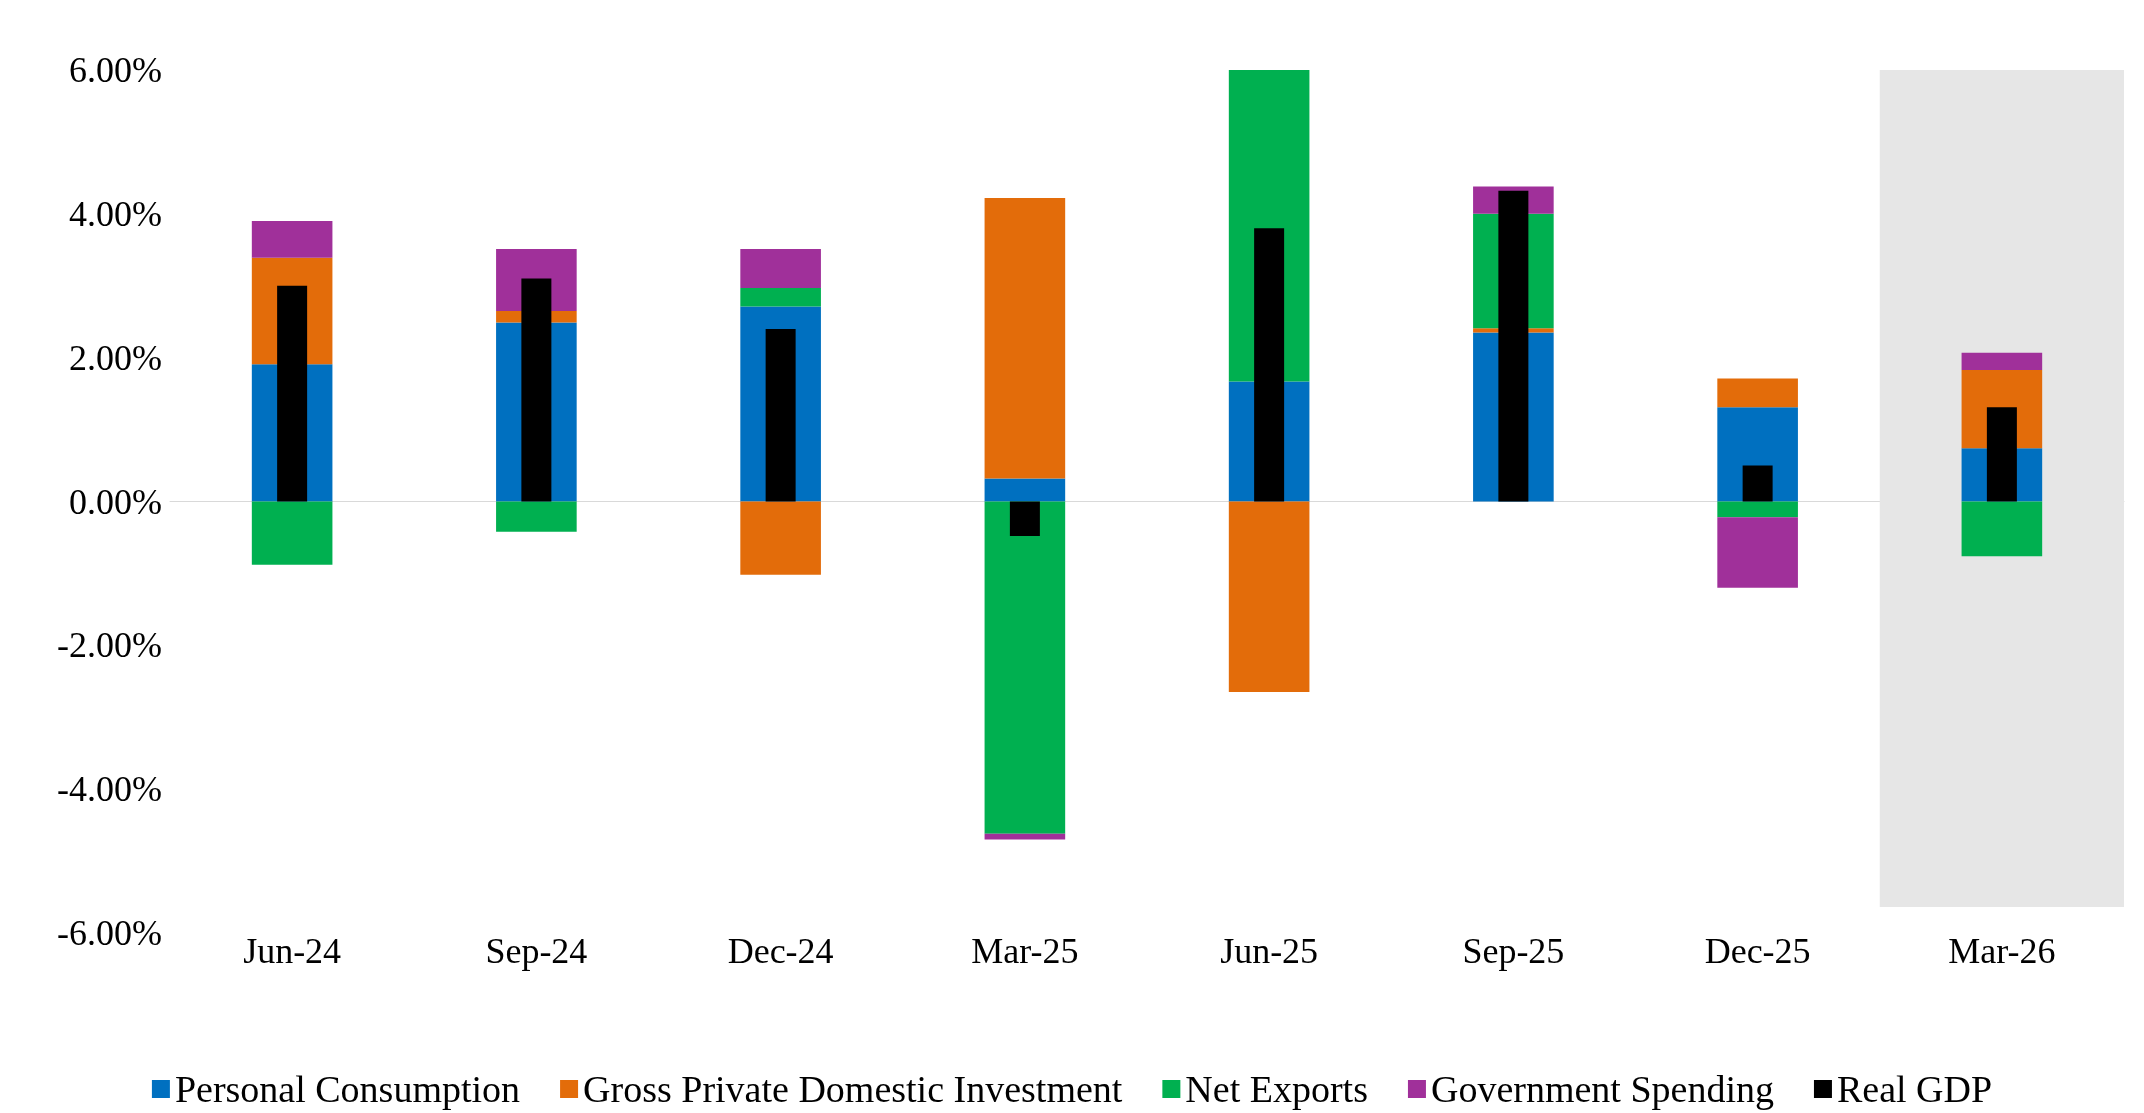  Describe the element at coordinates (115, 70) in the screenshot. I see `y-tick-label: 6.00%` at that location.